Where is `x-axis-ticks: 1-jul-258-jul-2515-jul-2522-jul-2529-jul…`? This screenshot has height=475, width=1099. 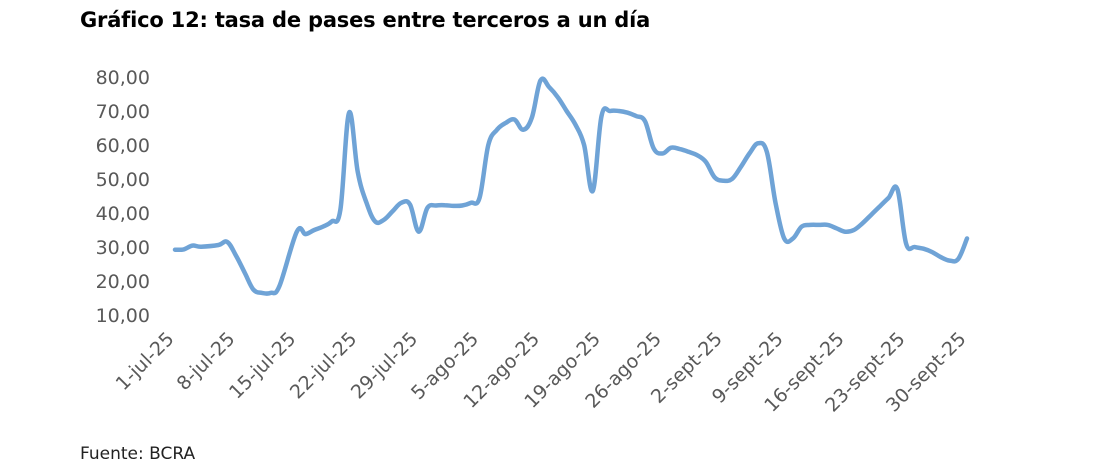
x-axis-ticks: 1-jul-258-jul-2515-jul-2522-jul-2529-jul… is located at coordinates (541, 372).